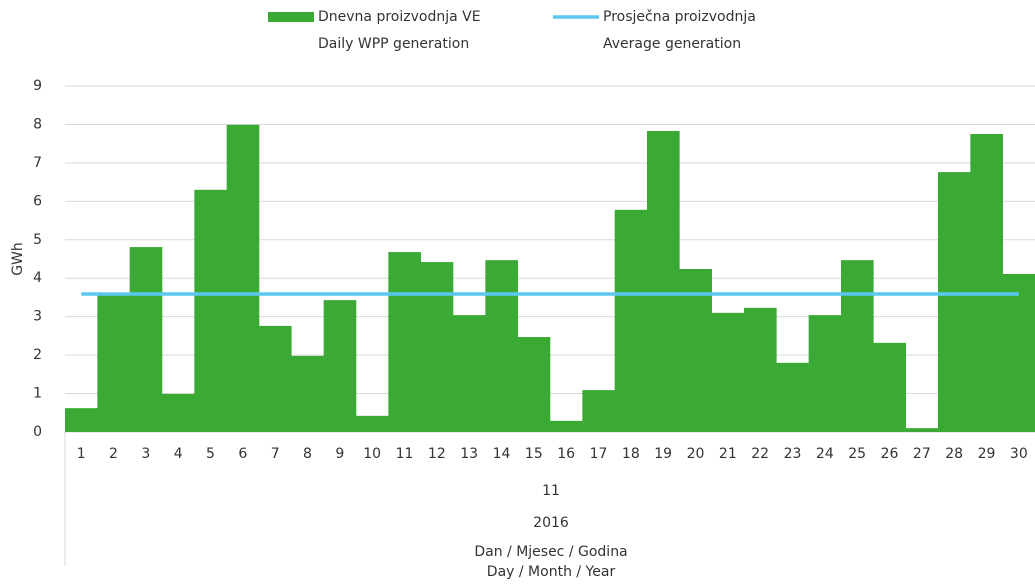 The image size is (1035, 584). Describe the element at coordinates (551, 491) in the screenshot. I see `month-label: 11` at that location.